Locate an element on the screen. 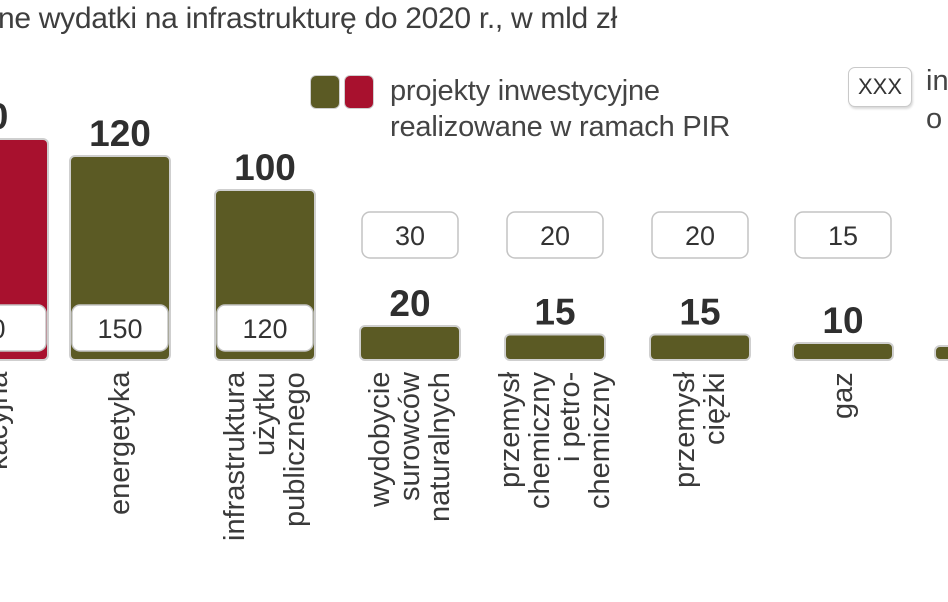 This screenshot has height=602, width=948. legend-swatch-olive is located at coordinates (325, 92).